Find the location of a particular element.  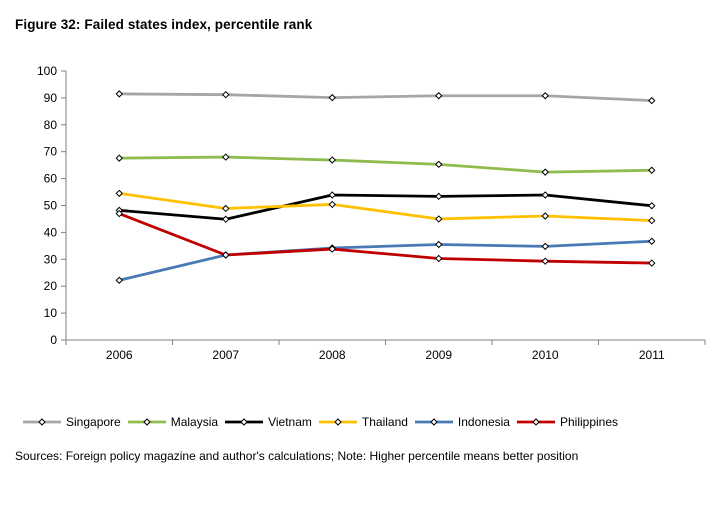

legend-swatch-philippines is located at coordinates (535, 422).